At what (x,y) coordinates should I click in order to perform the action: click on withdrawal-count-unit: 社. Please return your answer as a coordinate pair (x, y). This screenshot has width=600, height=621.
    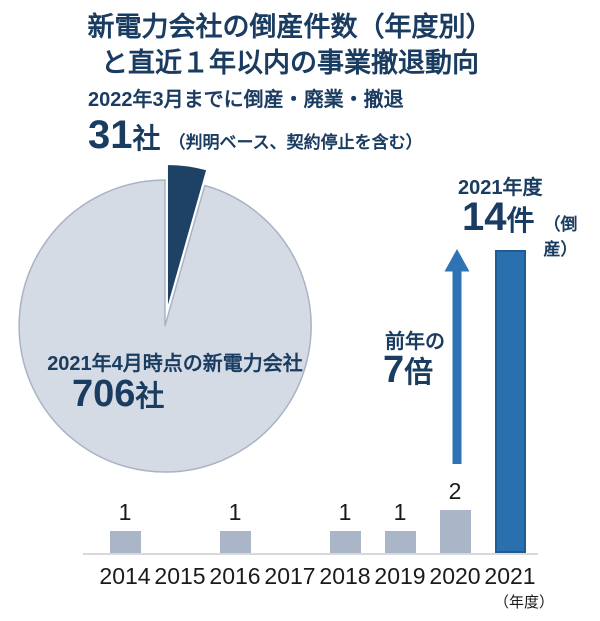
    Looking at the image, I should click on (146, 138).